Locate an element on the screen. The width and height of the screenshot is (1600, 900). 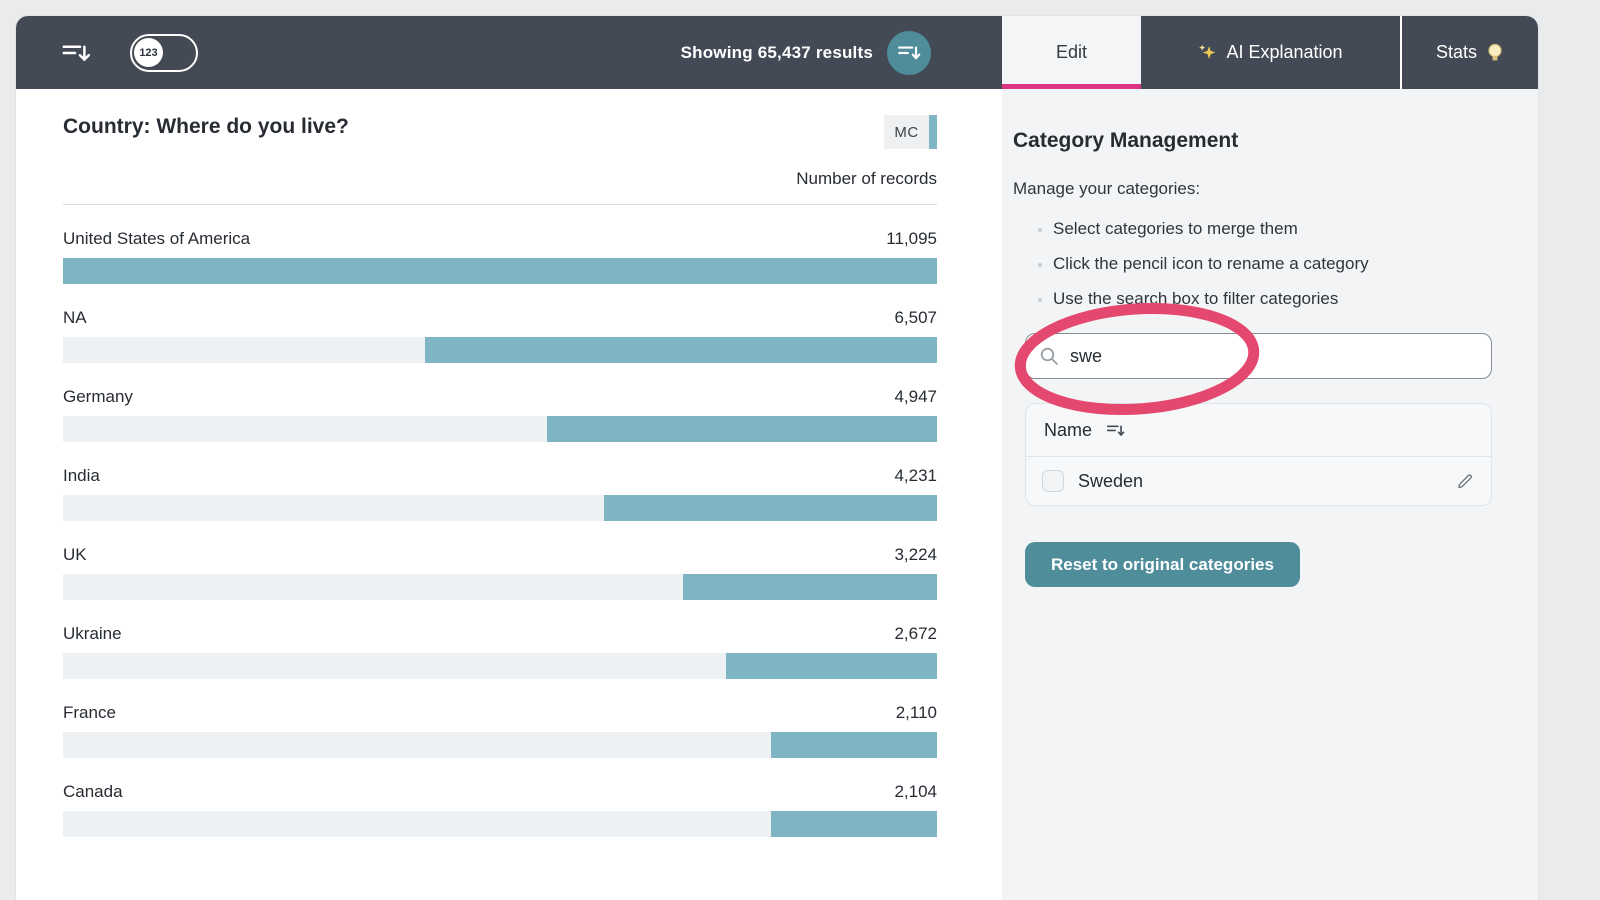
sort-results-button is located at coordinates (909, 52).